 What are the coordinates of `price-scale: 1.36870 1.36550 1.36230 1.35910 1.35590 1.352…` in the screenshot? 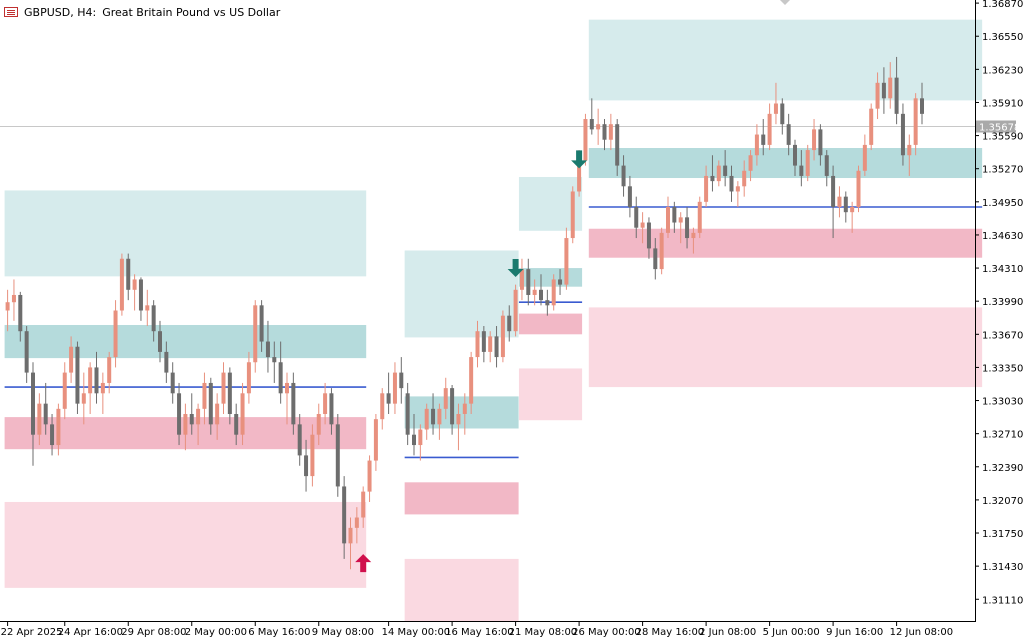 It's located at (999, 303).